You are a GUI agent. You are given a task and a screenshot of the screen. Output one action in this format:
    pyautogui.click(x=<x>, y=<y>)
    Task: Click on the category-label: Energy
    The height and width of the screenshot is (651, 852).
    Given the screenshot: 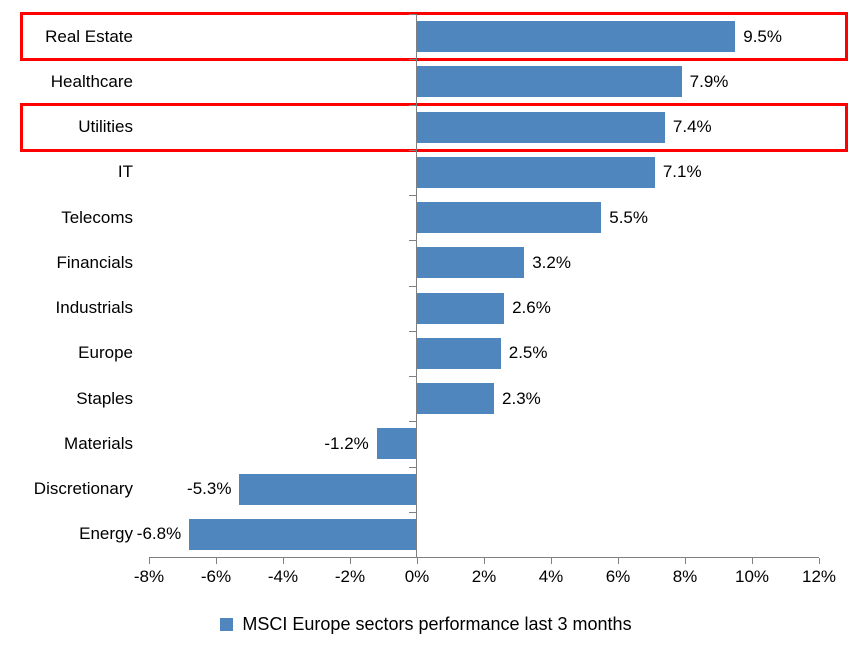 What is the action you would take?
    pyautogui.click(x=106, y=534)
    